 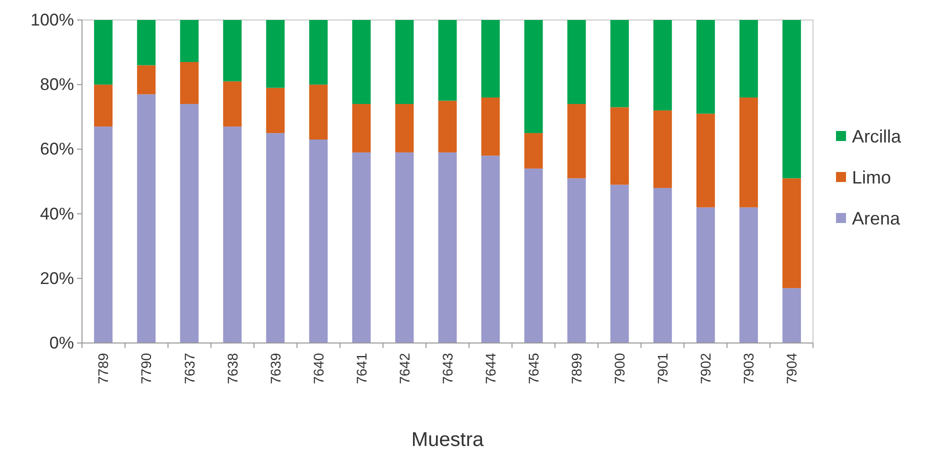 I want to click on y-tick-label: 60%, so click(x=57, y=149).